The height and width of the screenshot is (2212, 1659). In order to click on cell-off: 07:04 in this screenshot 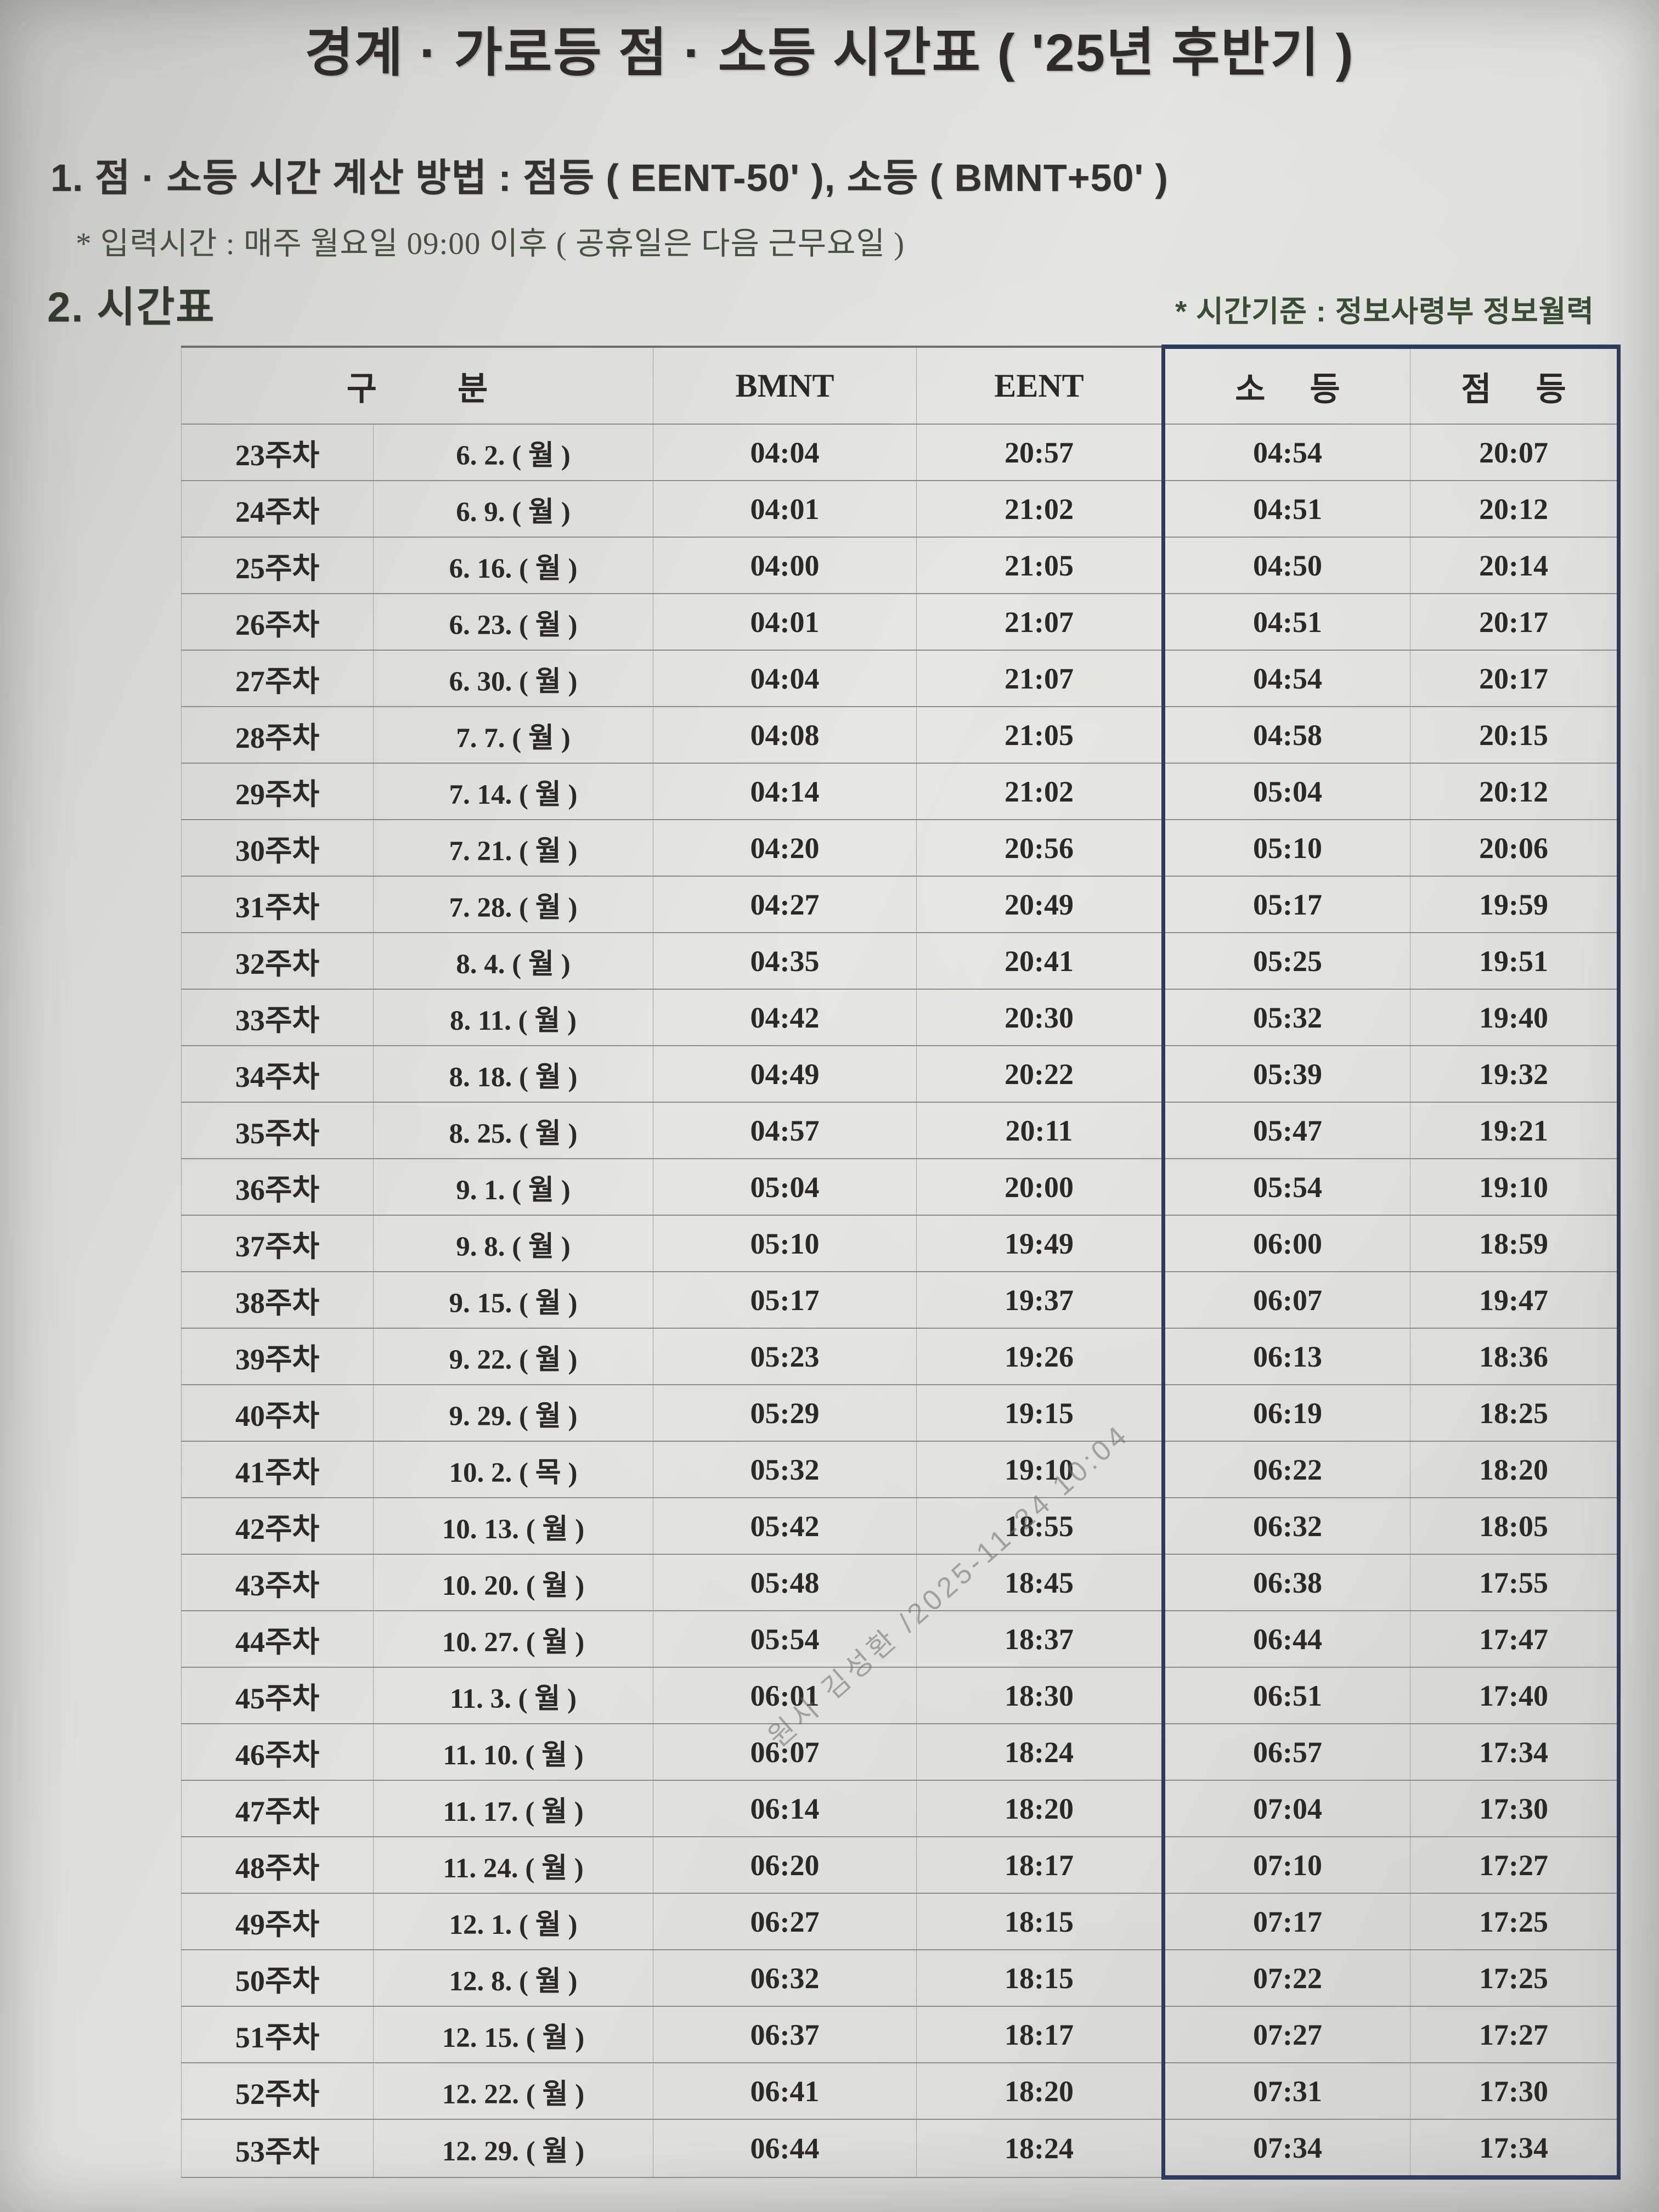, I will do `click(1286, 1809)`.